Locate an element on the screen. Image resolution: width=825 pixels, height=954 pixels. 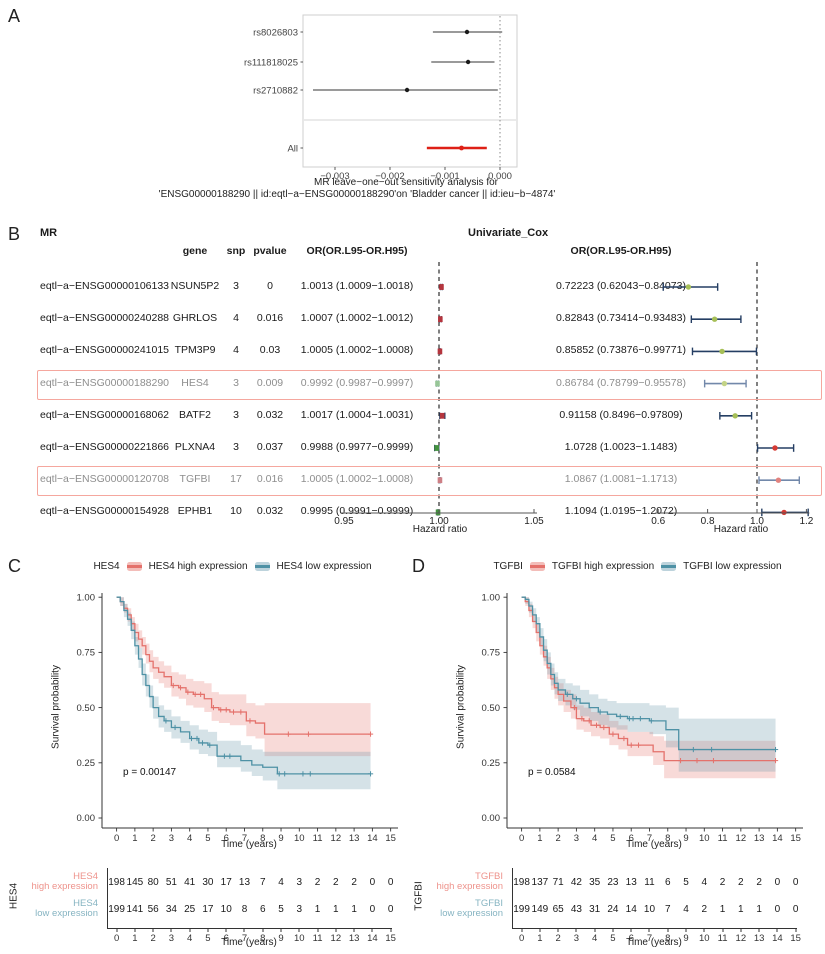
svg-text: 8 is located at coordinates (667, 838).